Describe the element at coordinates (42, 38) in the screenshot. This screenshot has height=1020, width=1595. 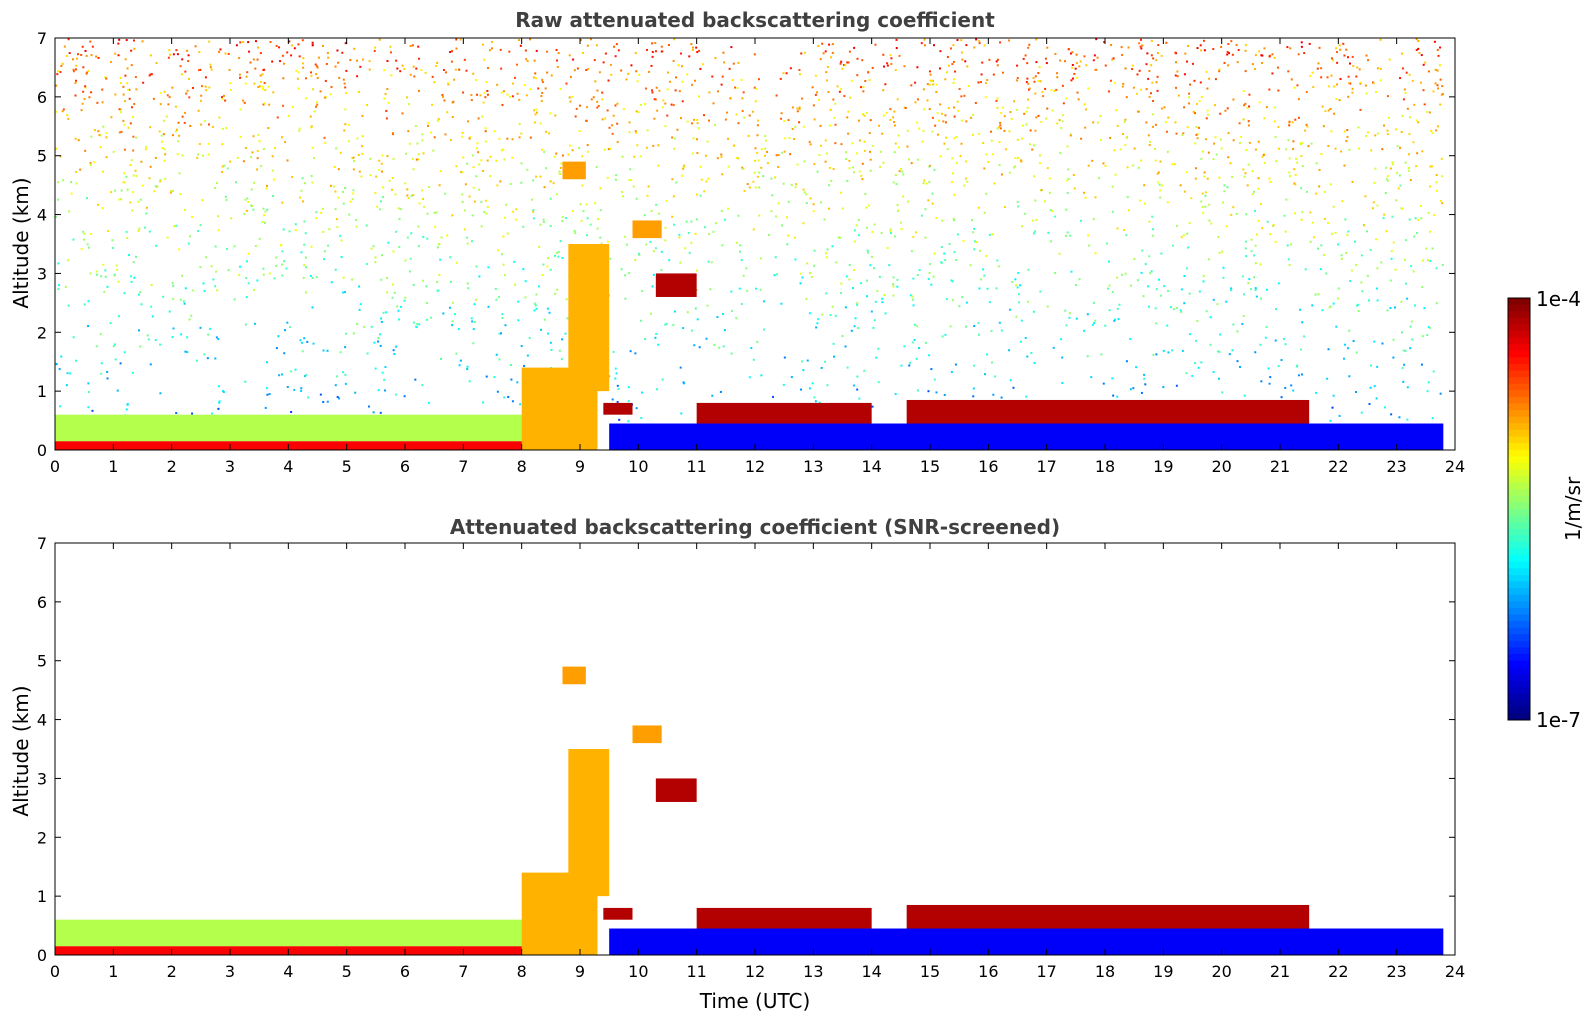
I see `y-tick-label: 7` at that location.